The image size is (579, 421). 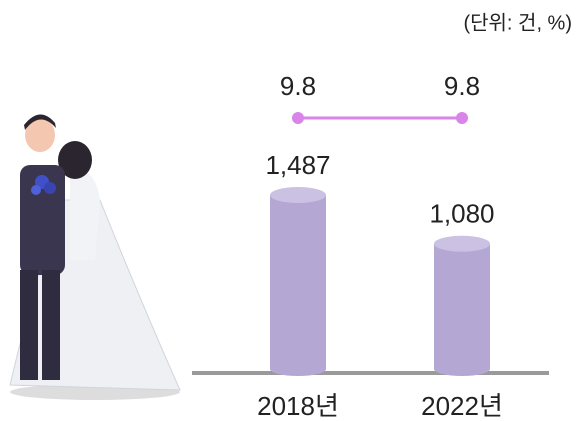 What do you see at coordinates (517, 22) in the screenshot?
I see `unit-note: (단위: 건, %)` at bounding box center [517, 22].